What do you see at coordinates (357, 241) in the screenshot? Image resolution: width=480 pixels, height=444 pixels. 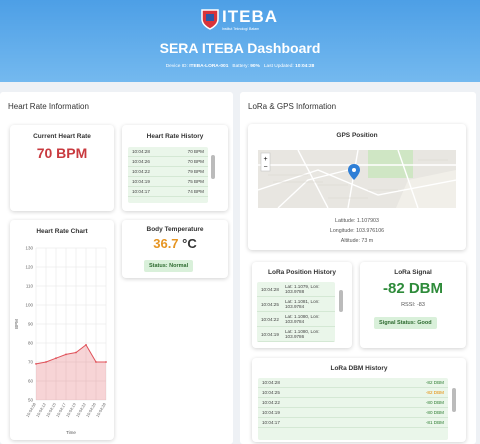 I see `altitude: Altitude: 73 m` at bounding box center [357, 241].